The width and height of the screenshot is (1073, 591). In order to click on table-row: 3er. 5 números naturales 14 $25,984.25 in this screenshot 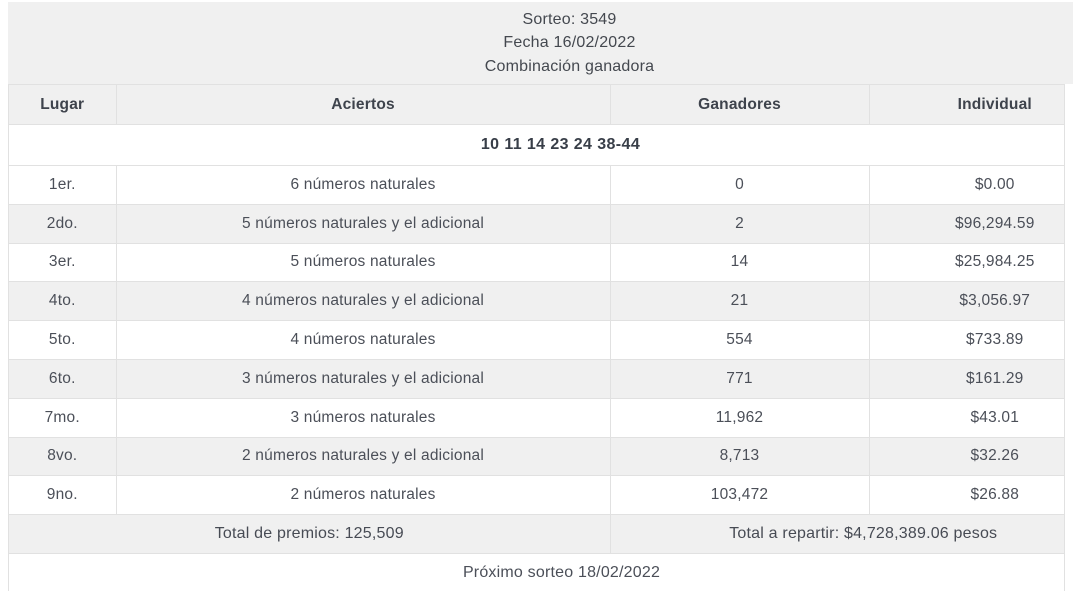, I will do `click(536, 262)`.